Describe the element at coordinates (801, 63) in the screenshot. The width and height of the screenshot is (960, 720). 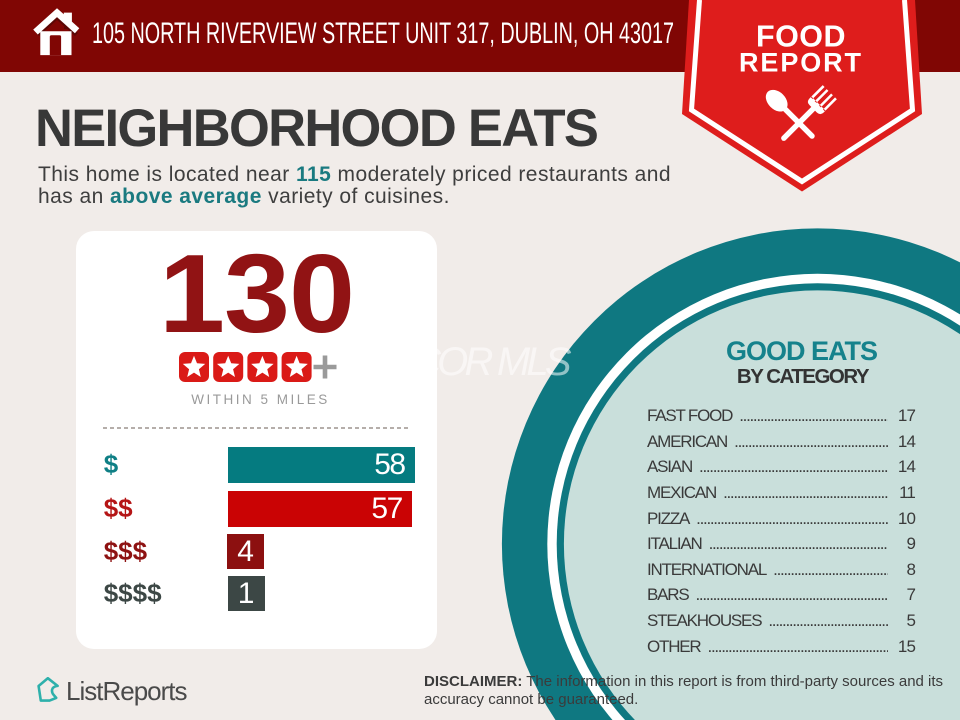
I see `svg-text: REPORT` at that location.